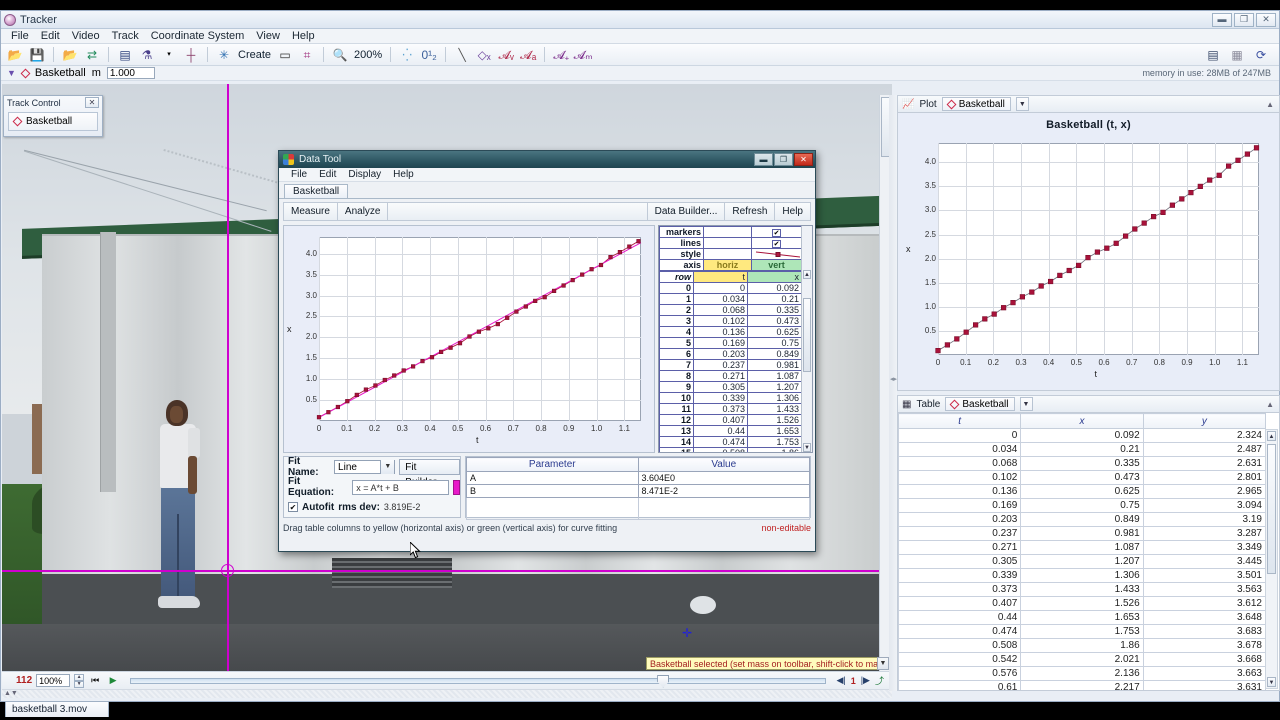  What do you see at coordinates (720, 409) in the screenshot?
I see `row-t-value: 0.373` at bounding box center [720, 409].